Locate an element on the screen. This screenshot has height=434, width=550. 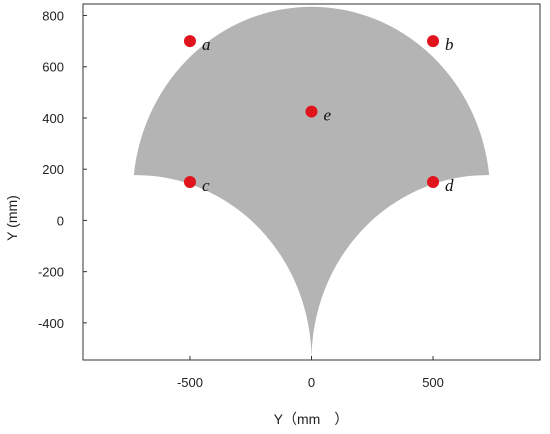
point-label-d: d is located at coordinates (449, 185).